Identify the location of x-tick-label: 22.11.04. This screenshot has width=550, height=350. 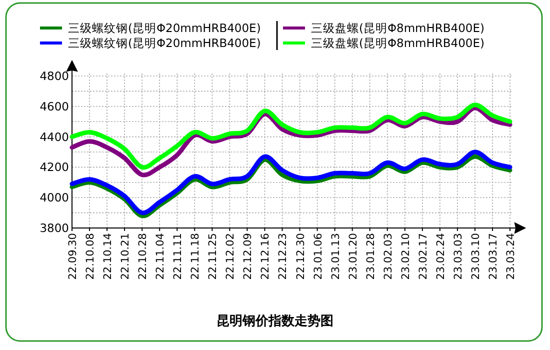
(160, 256).